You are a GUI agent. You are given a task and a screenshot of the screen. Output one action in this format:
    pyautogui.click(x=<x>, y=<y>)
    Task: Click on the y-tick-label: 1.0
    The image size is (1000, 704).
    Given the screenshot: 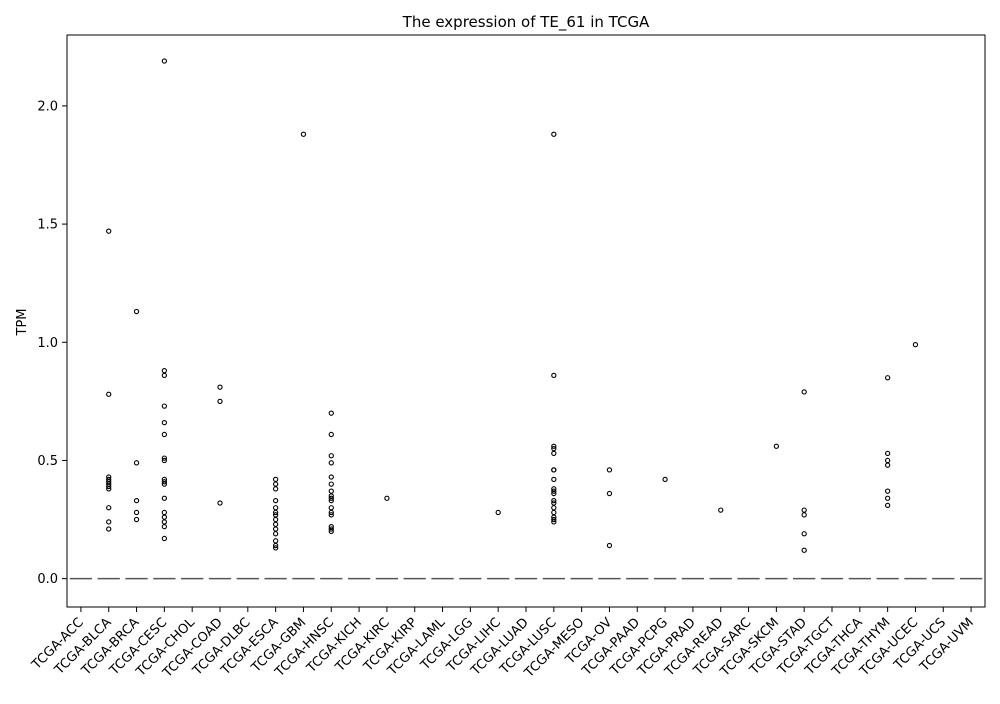 What is the action you would take?
    pyautogui.click(x=47, y=343)
    